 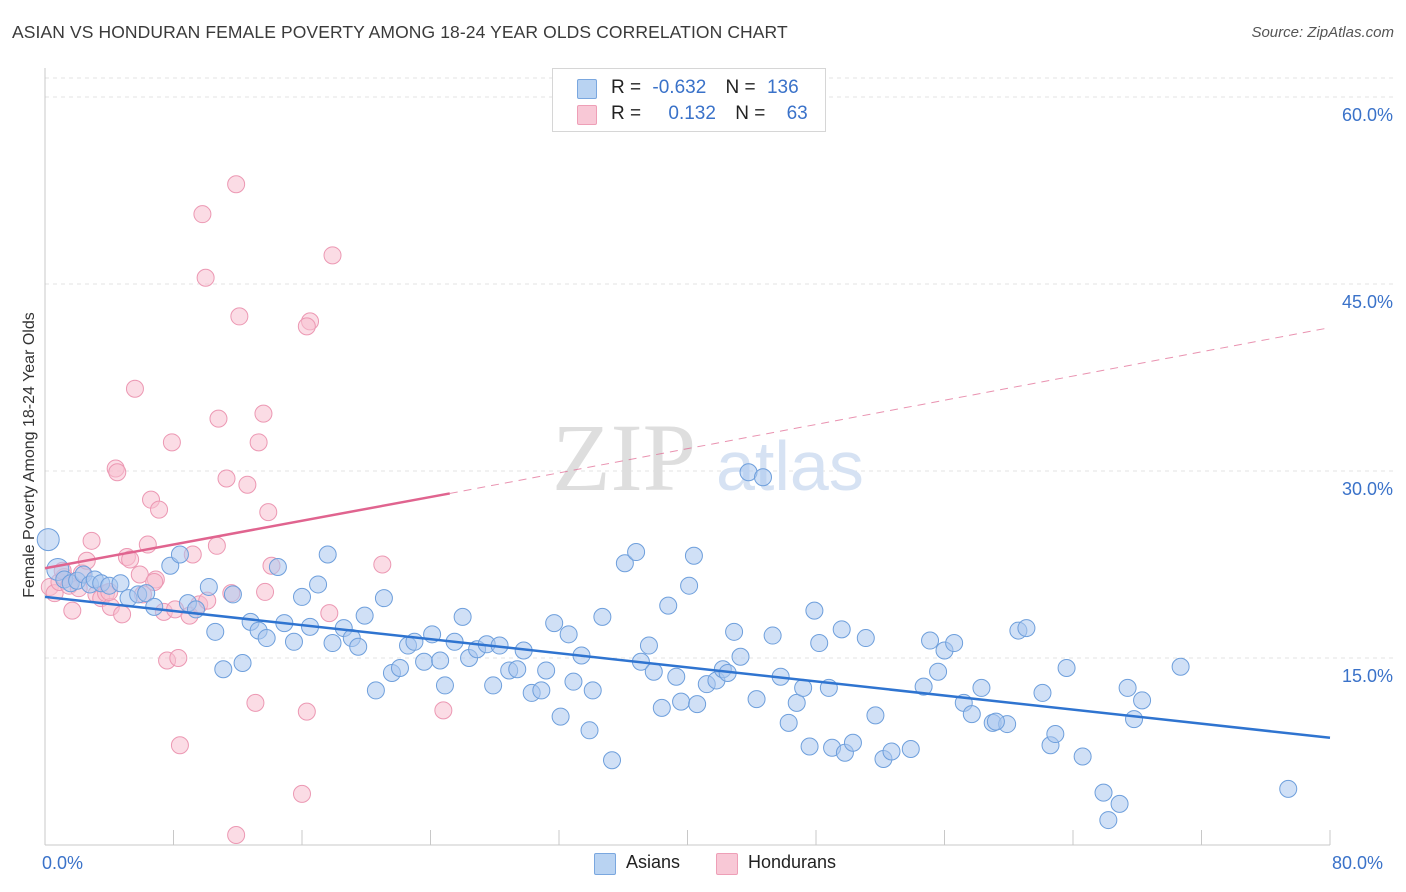 What do you see at coordinates (679, 87) in the screenshot?
I see `legend-r-value-asians: -0.632` at bounding box center [679, 87].